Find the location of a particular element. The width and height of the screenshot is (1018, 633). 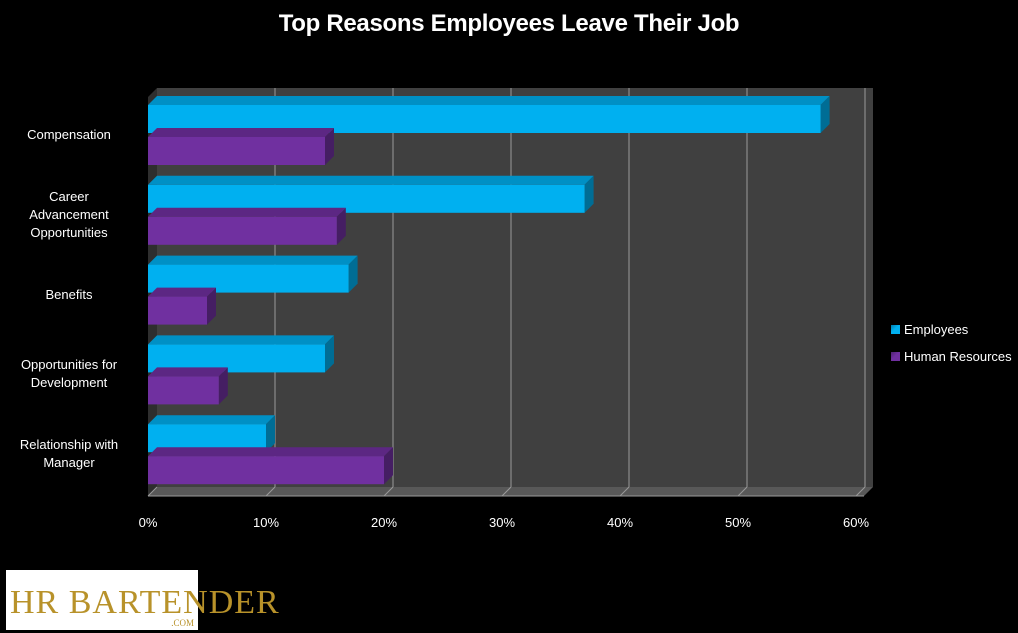

logo-text: HR BARTENDER is located at coordinates (145, 602).